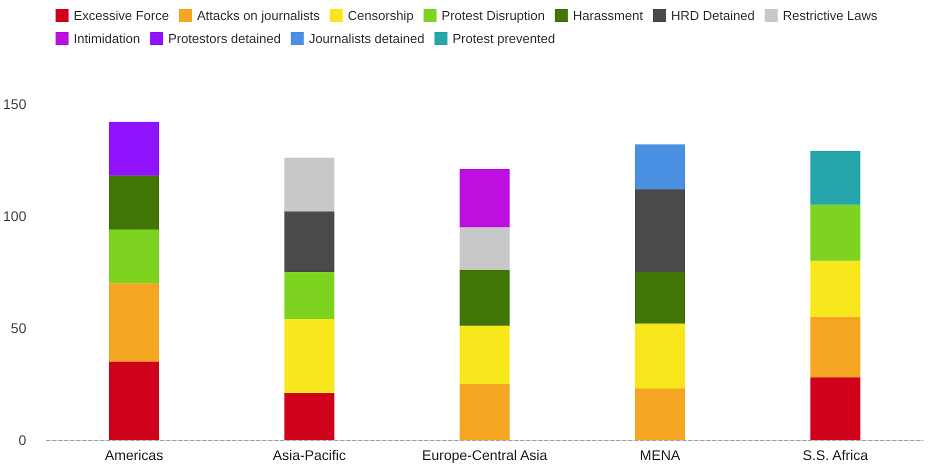 The width and height of the screenshot is (933, 464). Describe the element at coordinates (22, 440) in the screenshot. I see `y-tick-label: 0` at that location.